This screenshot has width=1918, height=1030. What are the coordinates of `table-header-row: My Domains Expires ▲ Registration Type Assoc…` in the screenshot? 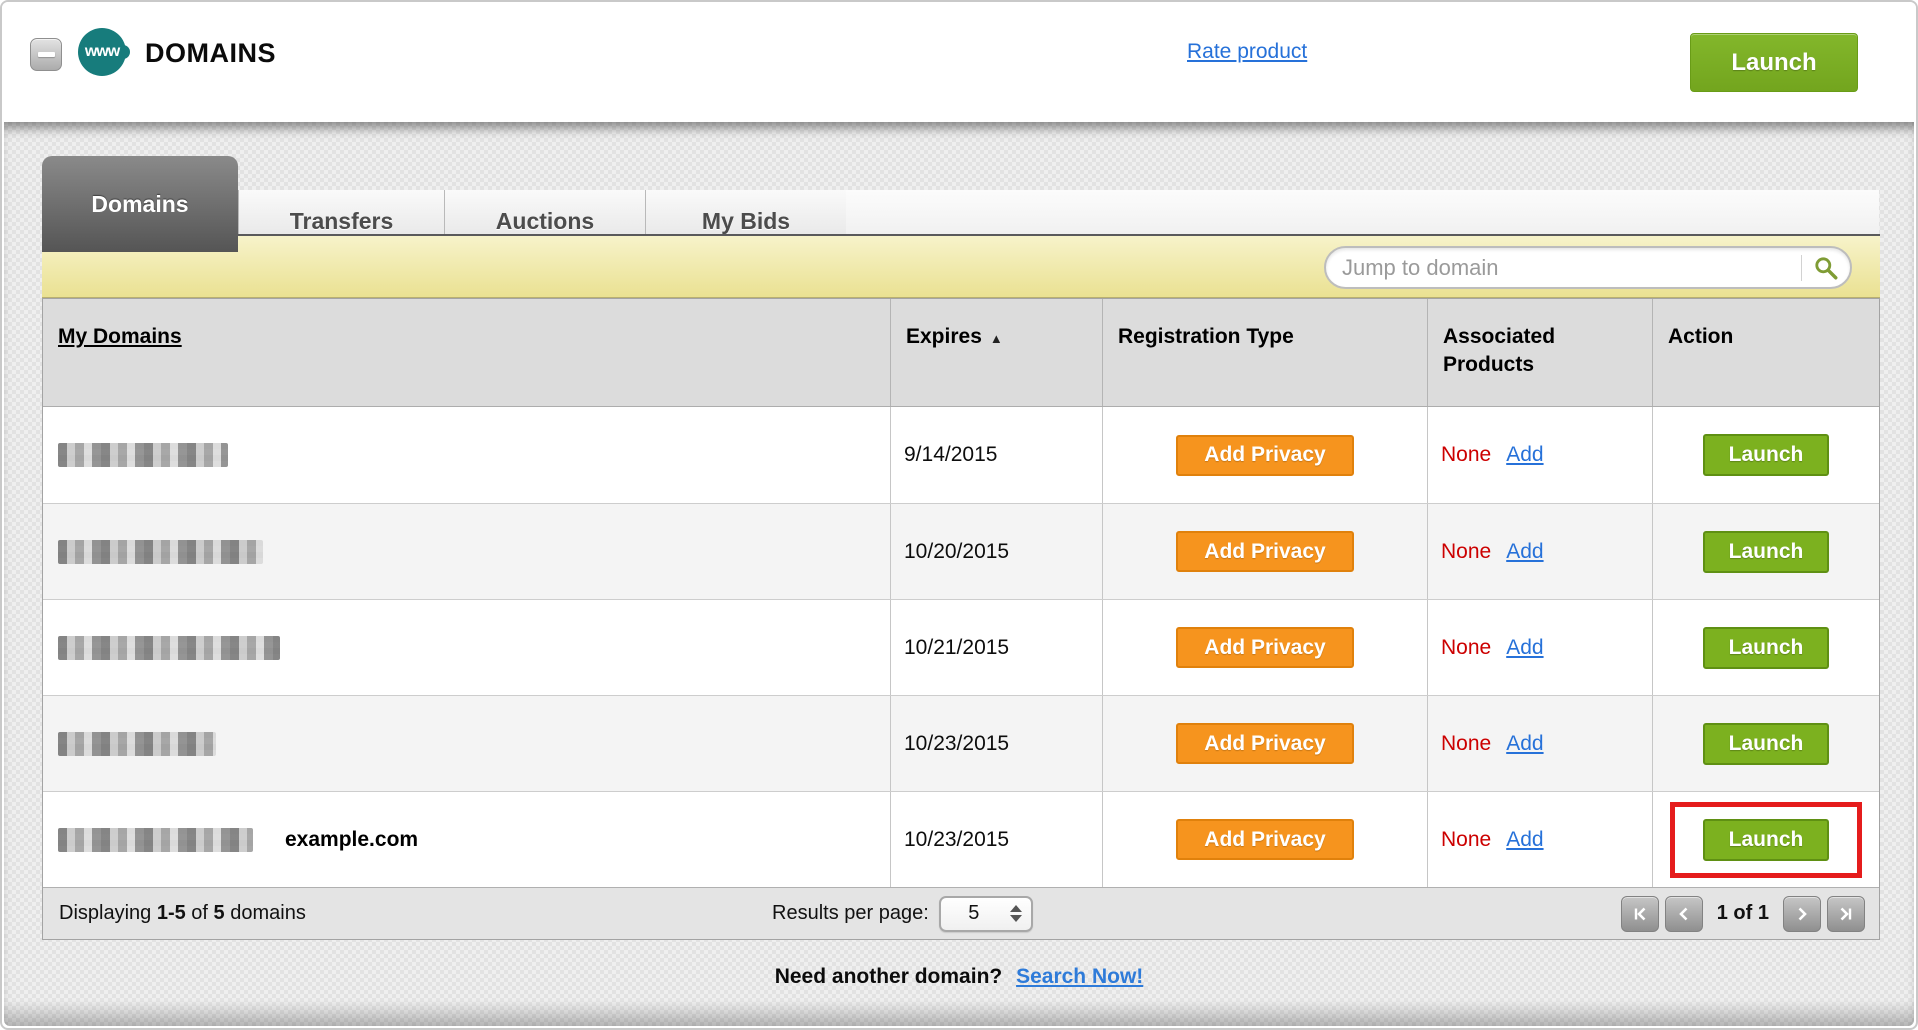 It's located at (961, 353).